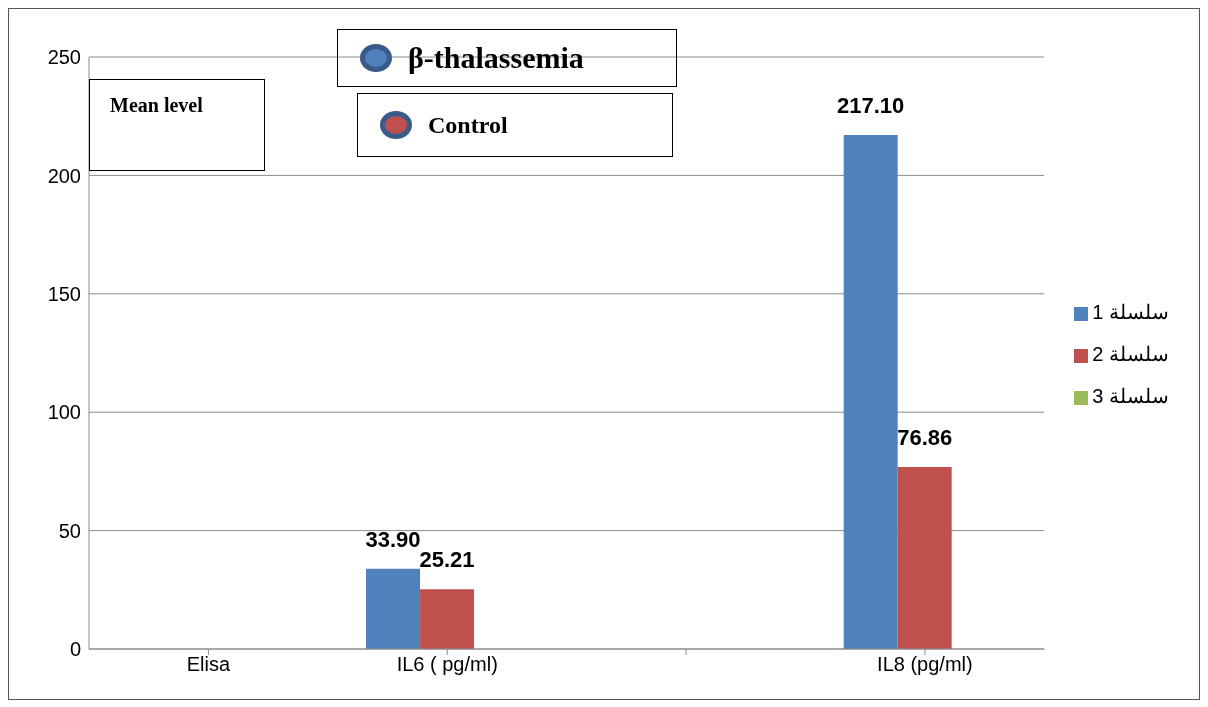  I want to click on text-box: Control, so click(515, 125).